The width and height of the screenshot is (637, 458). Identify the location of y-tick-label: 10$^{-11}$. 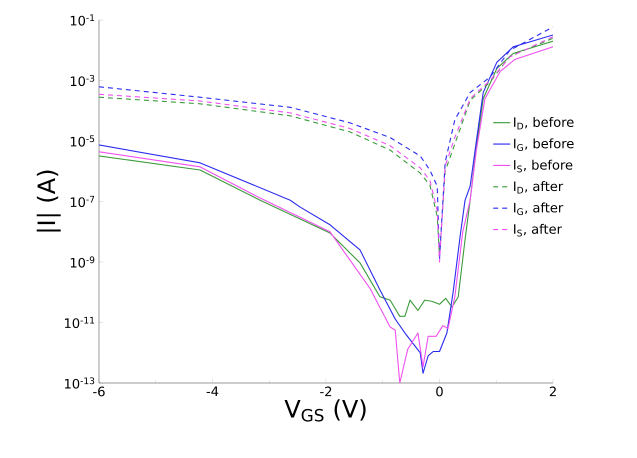
(79, 322).